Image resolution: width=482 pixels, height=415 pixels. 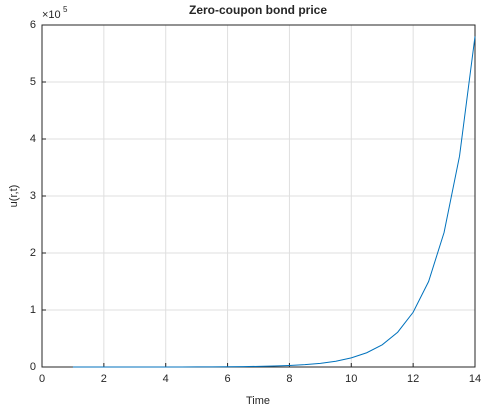 I want to click on y-tick-label: 1, so click(x=33, y=310).